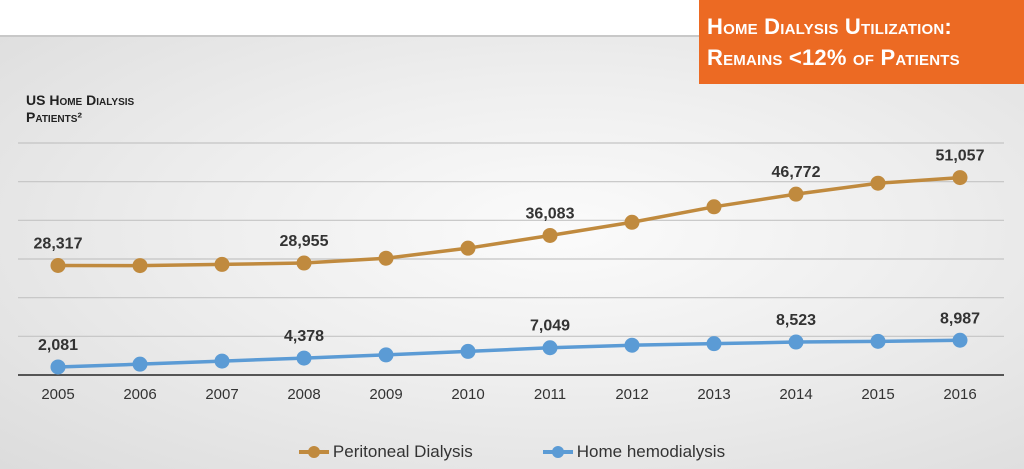  What do you see at coordinates (550, 213) in the screenshot?
I see `data-label: 36,083` at bounding box center [550, 213].